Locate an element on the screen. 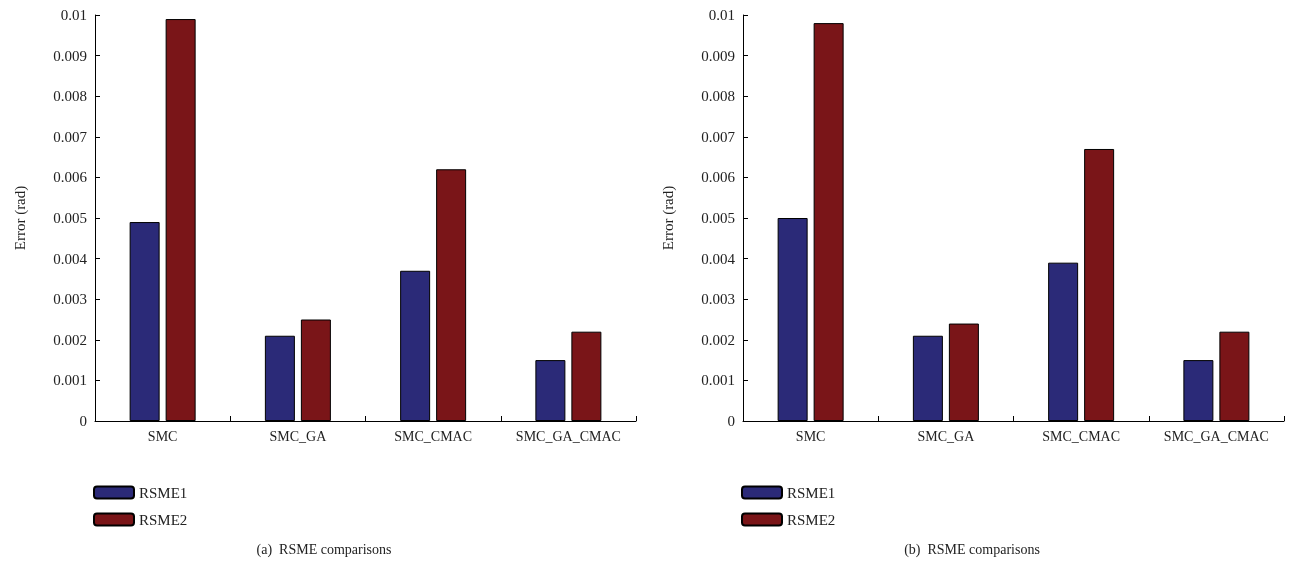 Image resolution: width=1296 pixels, height=573 pixels. text: (a) RSME comparisons is located at coordinates (324, 549).